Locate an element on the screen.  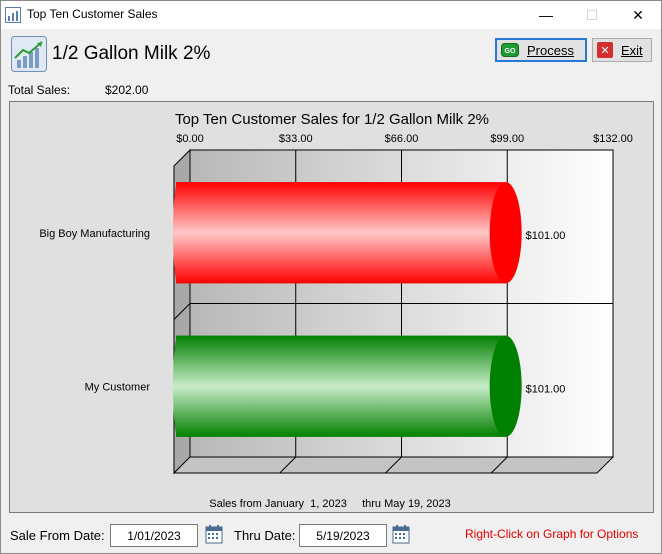
growth-chart-icon is located at coordinates (29, 54).